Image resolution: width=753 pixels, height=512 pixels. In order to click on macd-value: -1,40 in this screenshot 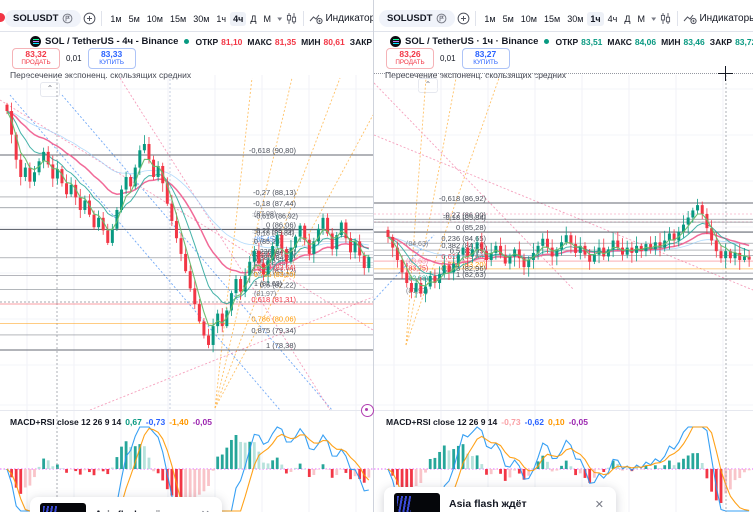, I will do `click(179, 422)`.